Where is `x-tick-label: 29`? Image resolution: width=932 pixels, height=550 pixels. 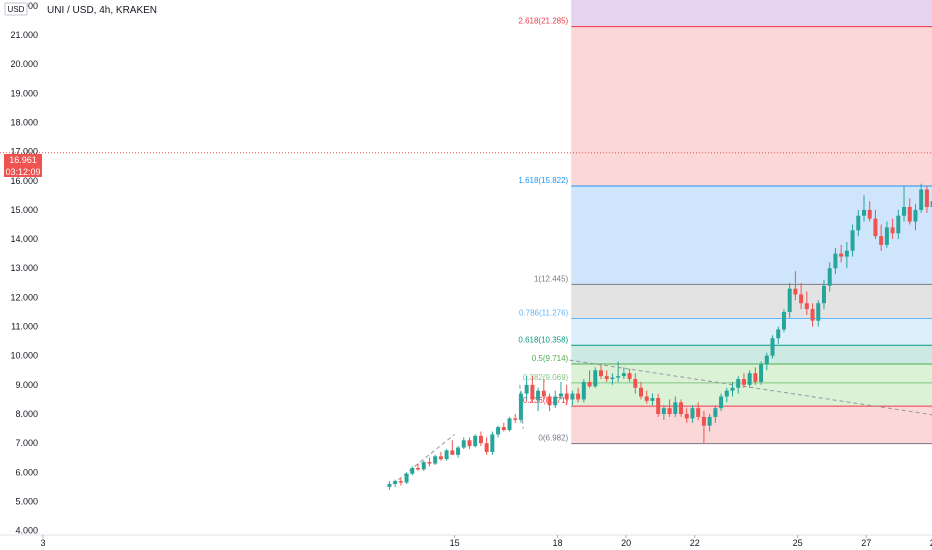 x-tick-label: 29 is located at coordinates (931, 543).